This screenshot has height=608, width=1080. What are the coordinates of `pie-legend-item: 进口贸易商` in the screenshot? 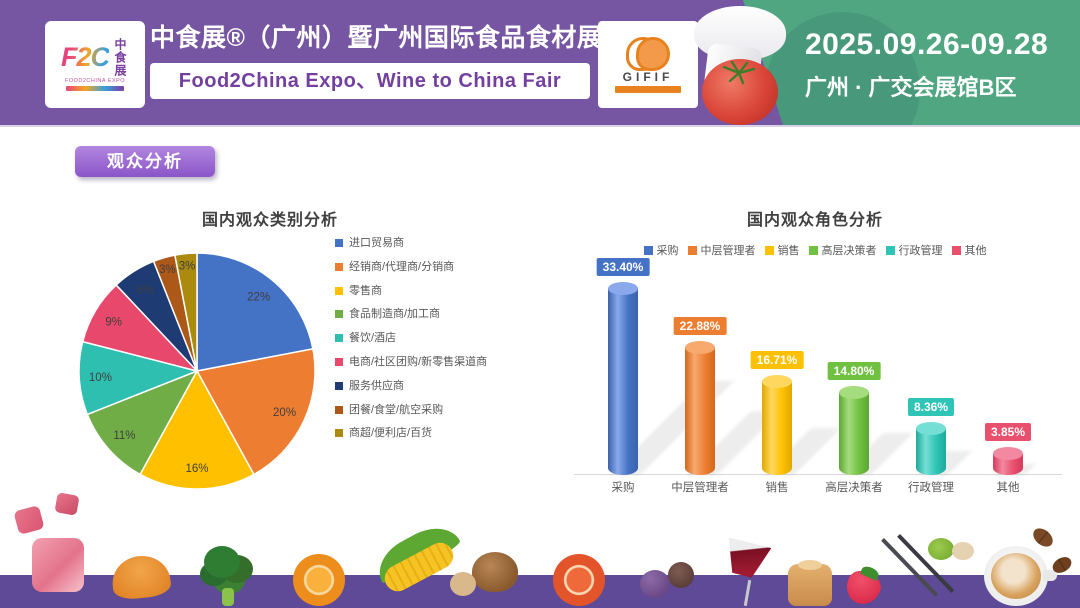 It's located at (415, 243).